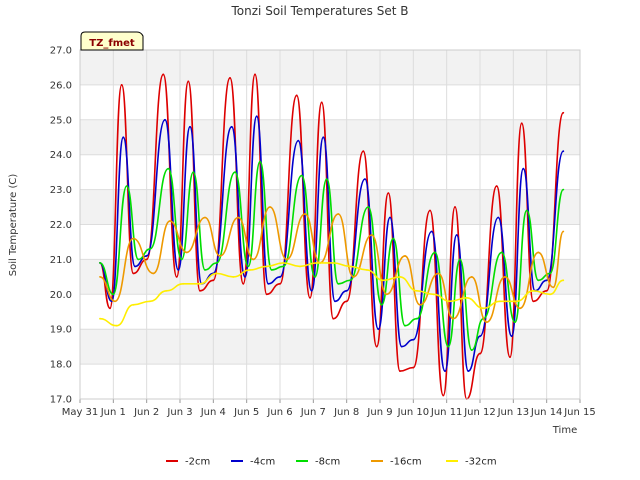 Image resolution: width=640 pixels, height=480 pixels. I want to click on legend-item: -4cm, so click(253, 462).